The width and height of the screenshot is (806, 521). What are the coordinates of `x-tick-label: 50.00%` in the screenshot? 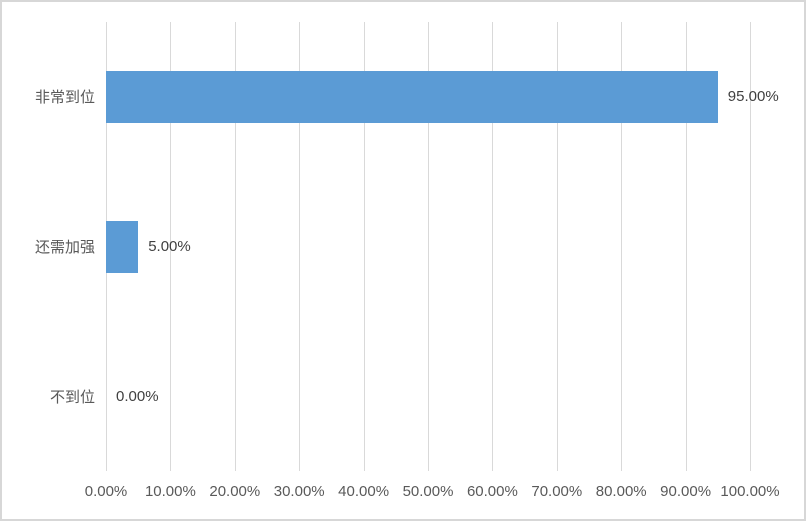 It's located at (428, 491).